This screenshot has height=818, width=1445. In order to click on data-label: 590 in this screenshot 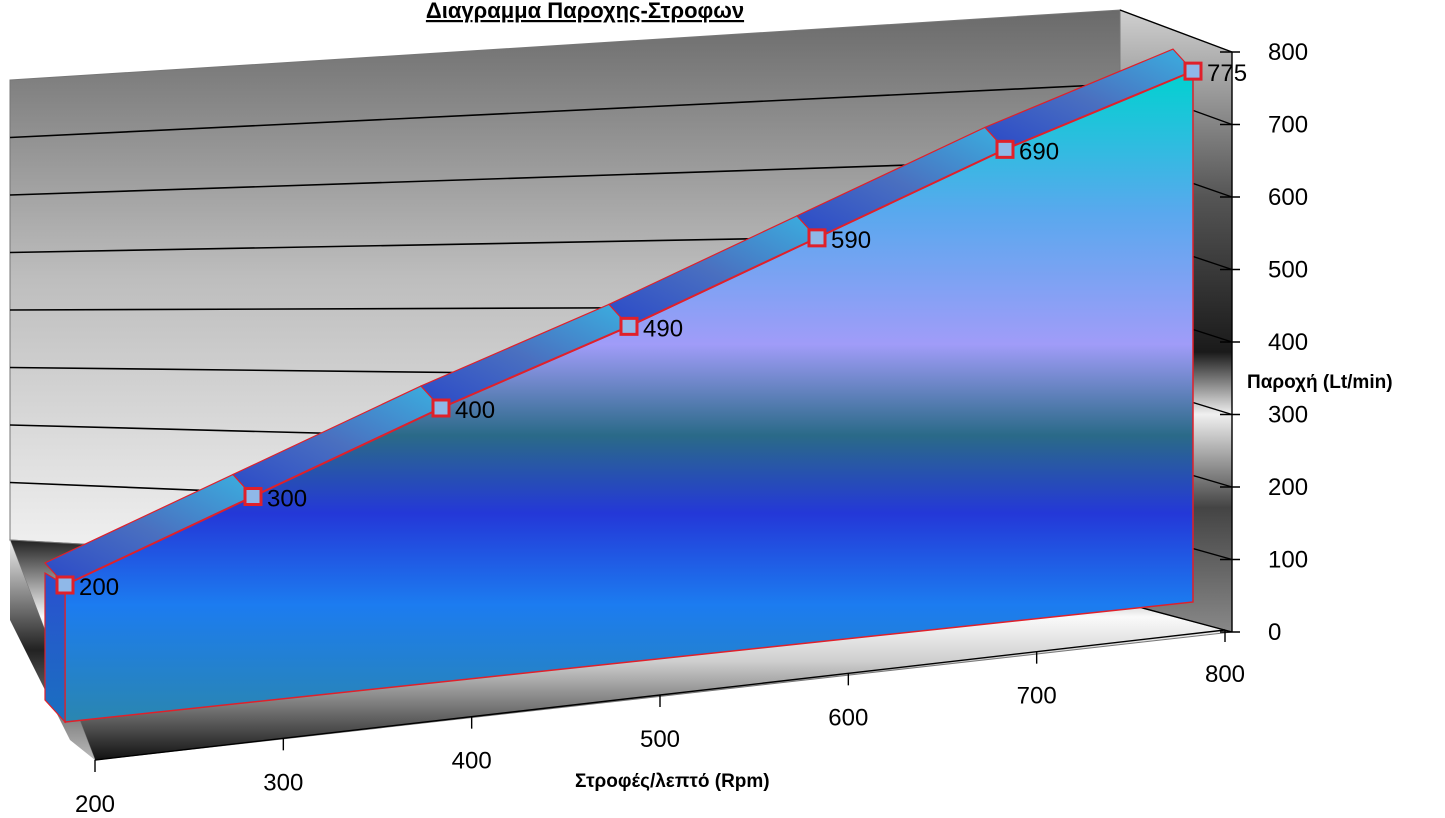, I will do `click(851, 240)`.